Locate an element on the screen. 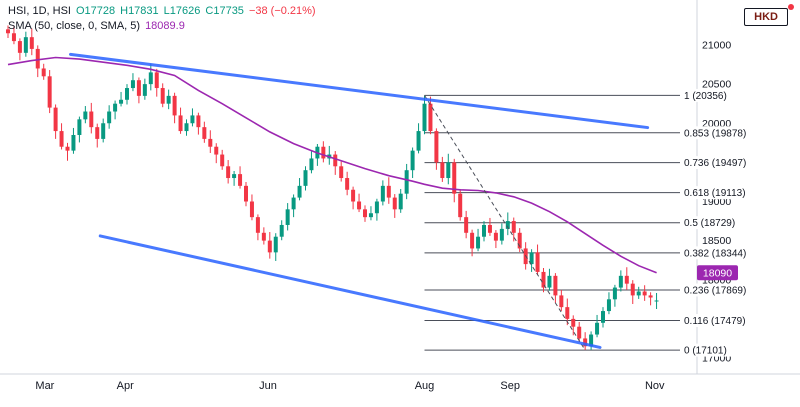 This screenshot has width=800, height=407. fib-dashed-line is located at coordinates (505, 223).